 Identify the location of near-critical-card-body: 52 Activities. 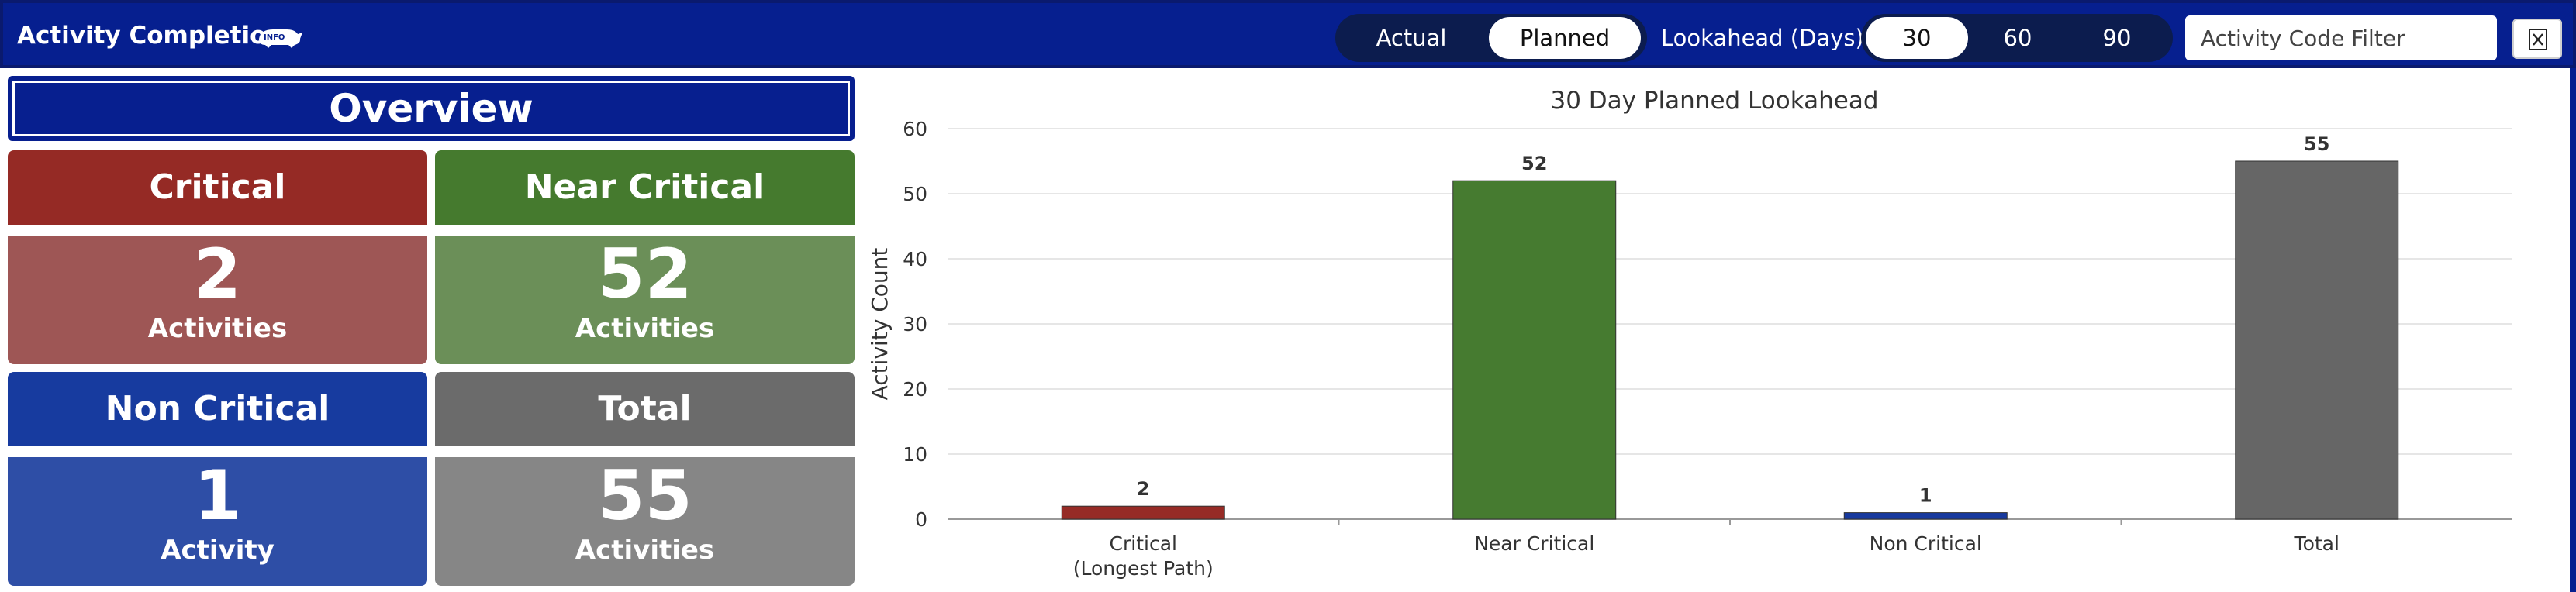
(645, 300).